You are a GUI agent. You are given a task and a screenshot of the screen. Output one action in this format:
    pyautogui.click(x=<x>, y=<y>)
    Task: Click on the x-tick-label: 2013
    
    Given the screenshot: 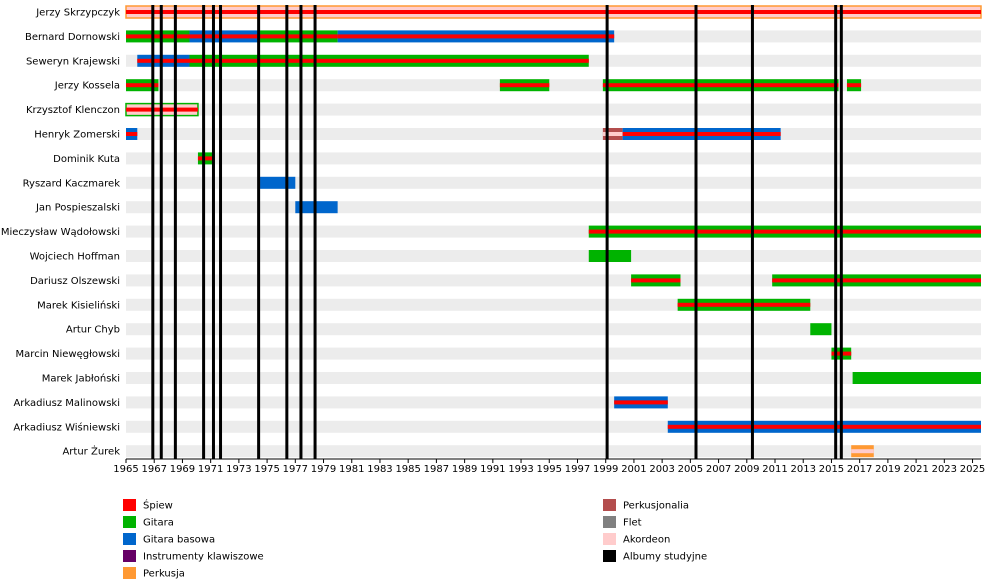 What is the action you would take?
    pyautogui.click(x=803, y=469)
    